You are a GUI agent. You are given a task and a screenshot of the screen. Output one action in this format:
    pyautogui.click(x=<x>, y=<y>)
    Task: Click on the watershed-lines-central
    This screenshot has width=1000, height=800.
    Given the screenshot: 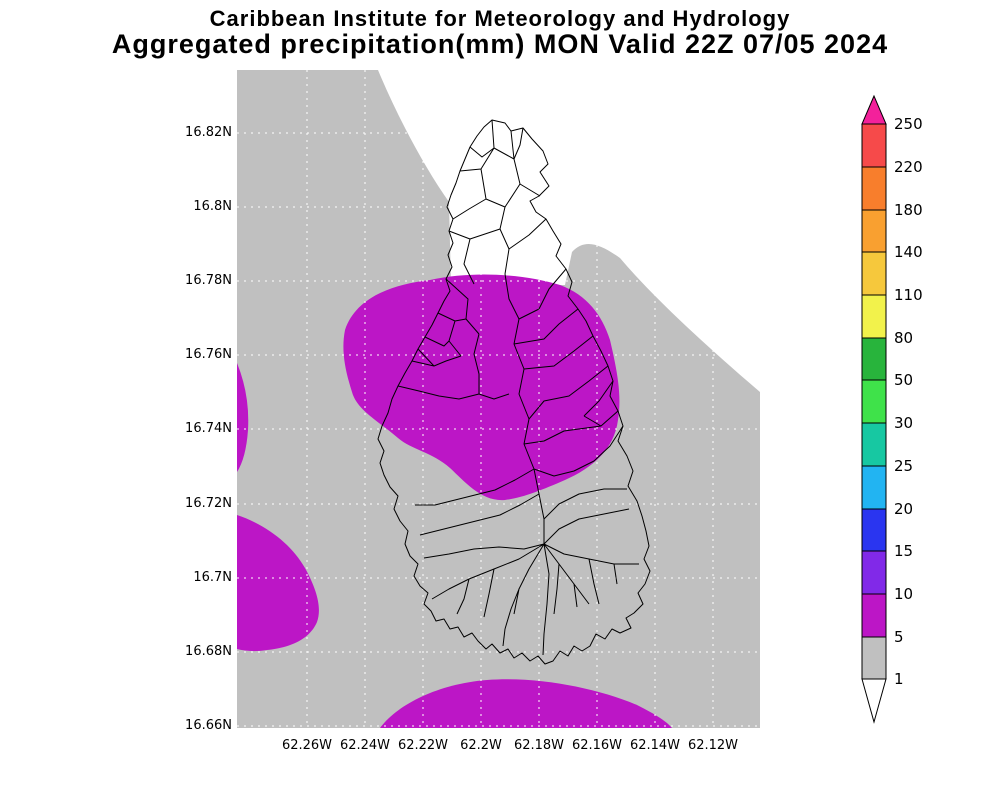 What is the action you would take?
    pyautogui.click(x=510, y=394)
    